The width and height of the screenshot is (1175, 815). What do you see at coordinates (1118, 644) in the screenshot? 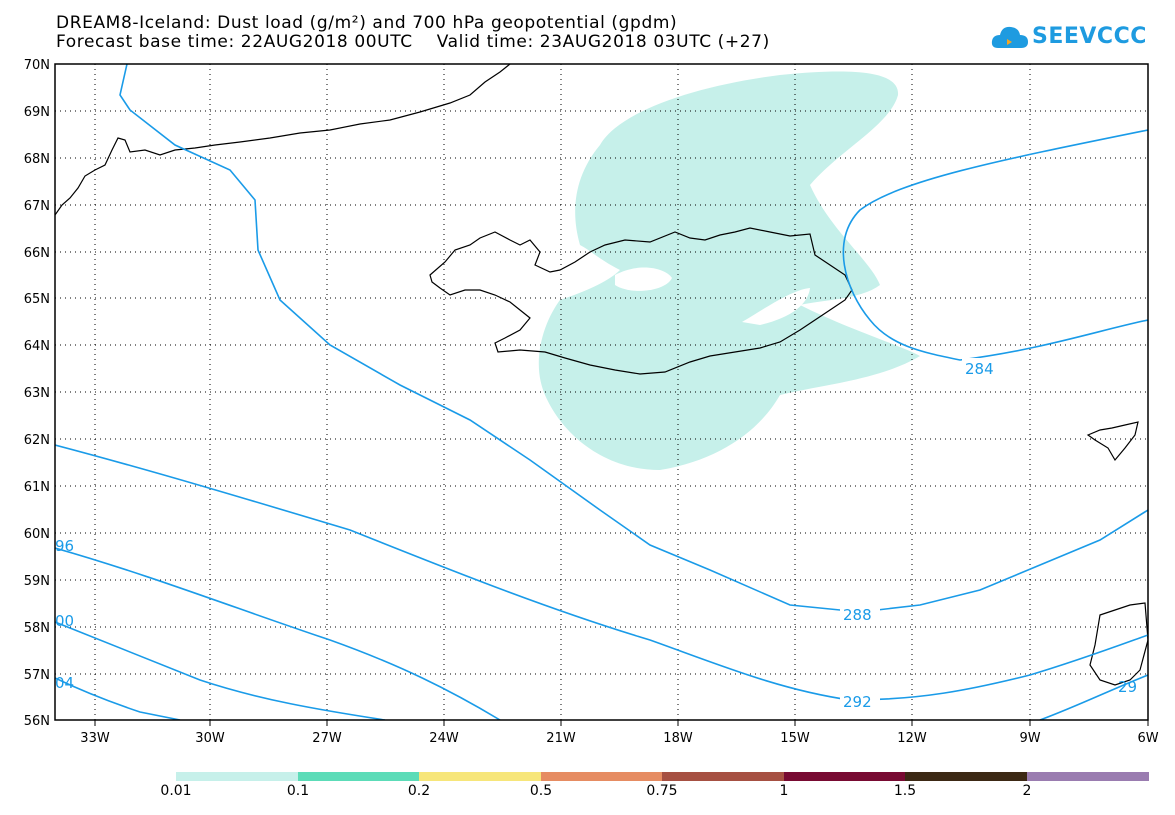
I see `scotland-coast` at bounding box center [1118, 644].